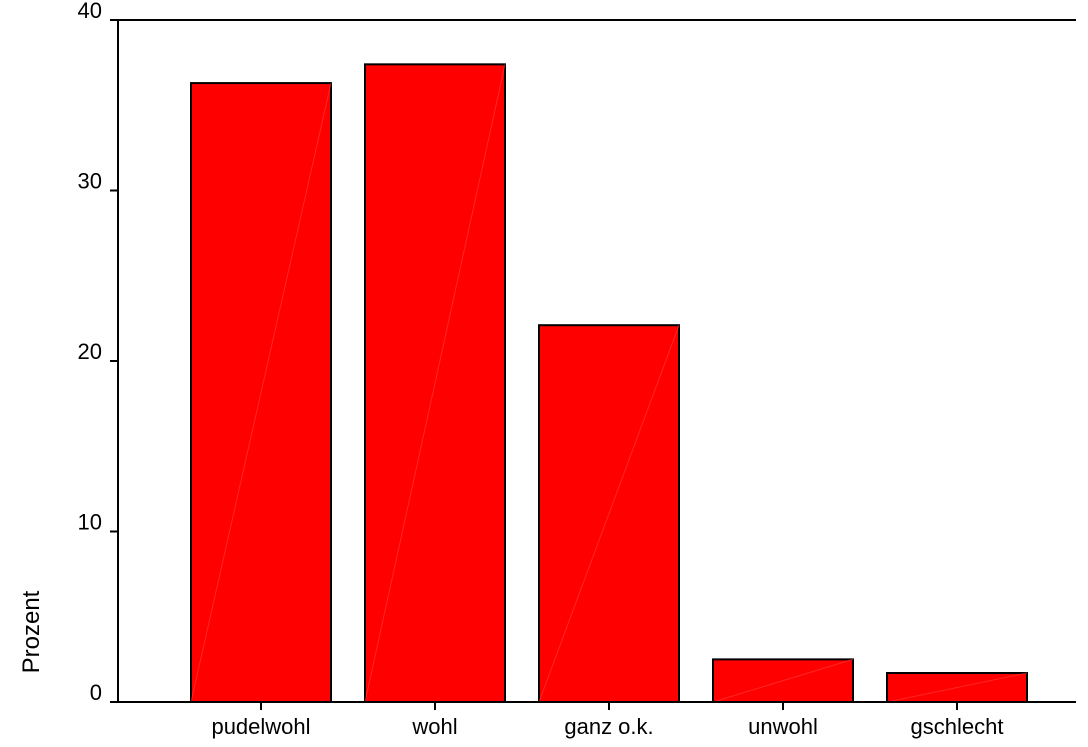 The width and height of the screenshot is (1088, 747). I want to click on y-tick-label: 0, so click(96, 692).